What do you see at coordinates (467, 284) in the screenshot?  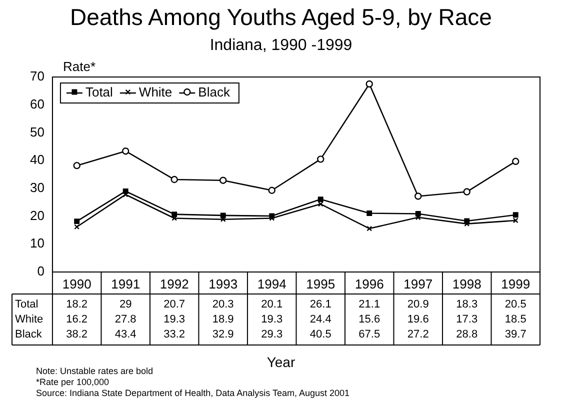 I see `x-tick-label: 1998` at bounding box center [467, 284].